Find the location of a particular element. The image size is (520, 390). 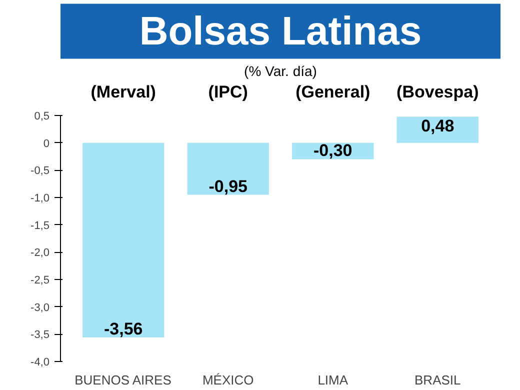

chart-title: Bolsas Latinas is located at coordinates (280, 31).